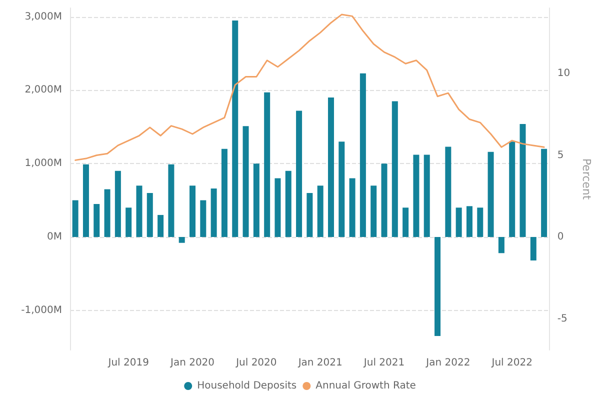  I want to click on x-tick-label: Jul 2022, so click(511, 363).